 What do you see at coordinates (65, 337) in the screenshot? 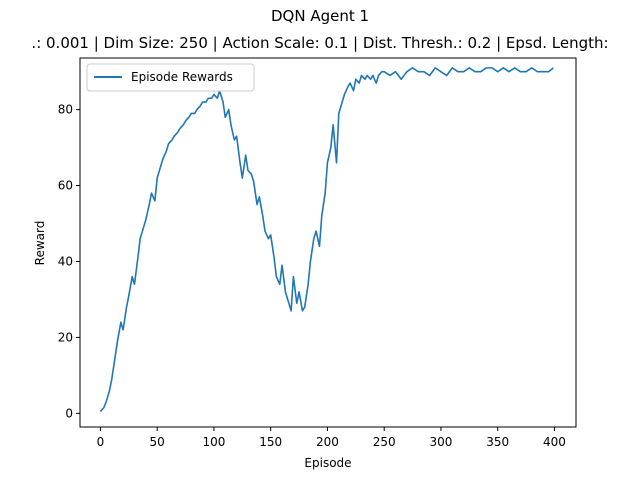
I see `y-tick-label: 20` at bounding box center [65, 337].